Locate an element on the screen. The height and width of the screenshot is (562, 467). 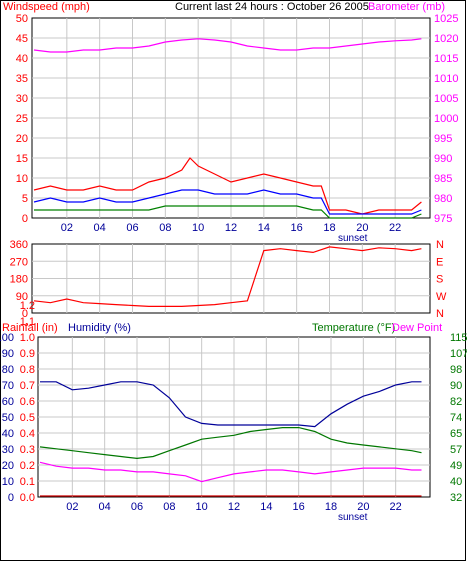
panel3-humidity-tick-label: 40 is located at coordinates (8, 434).